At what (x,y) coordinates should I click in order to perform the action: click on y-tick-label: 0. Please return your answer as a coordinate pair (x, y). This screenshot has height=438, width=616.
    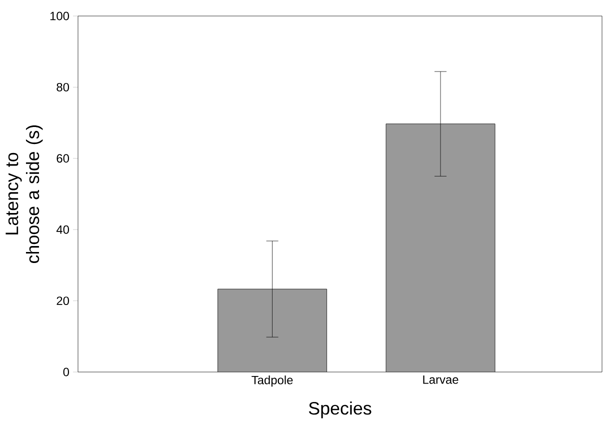
    Looking at the image, I should click on (66, 372).